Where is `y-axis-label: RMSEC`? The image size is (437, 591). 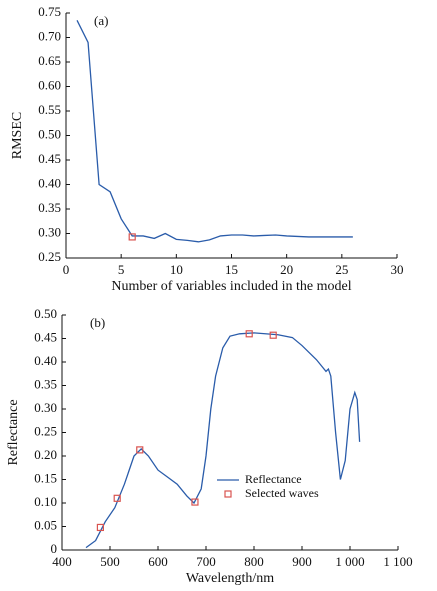
y-axis-label: RMSEC is located at coordinates (17, 135).